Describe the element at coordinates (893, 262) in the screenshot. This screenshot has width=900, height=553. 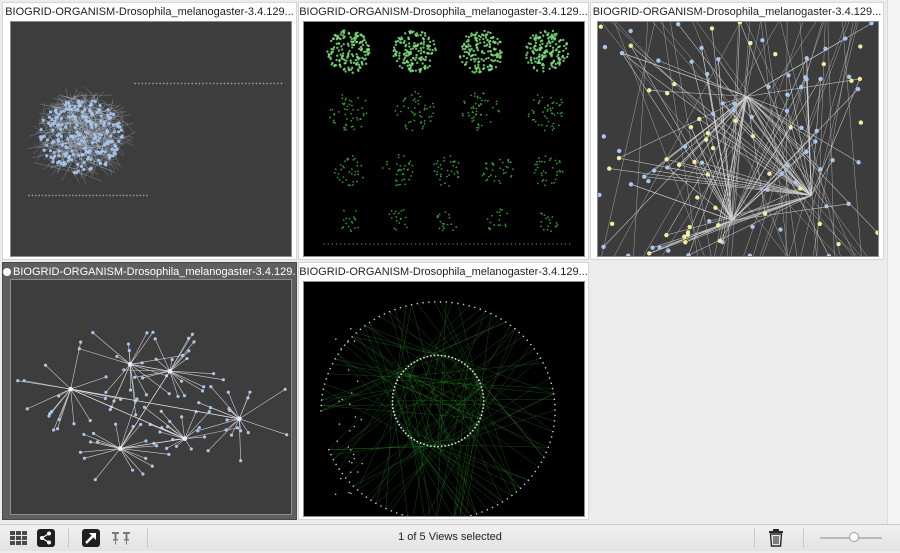
I see `vertical-scrollbar` at that location.